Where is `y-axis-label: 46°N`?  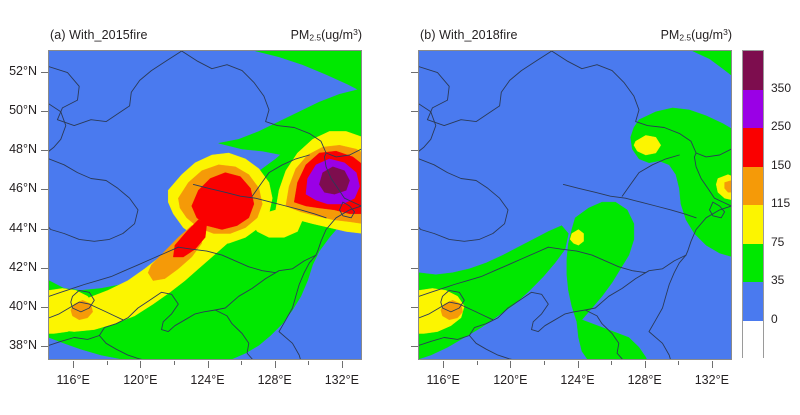 y-axis-label: 46°N is located at coordinates (23, 188).